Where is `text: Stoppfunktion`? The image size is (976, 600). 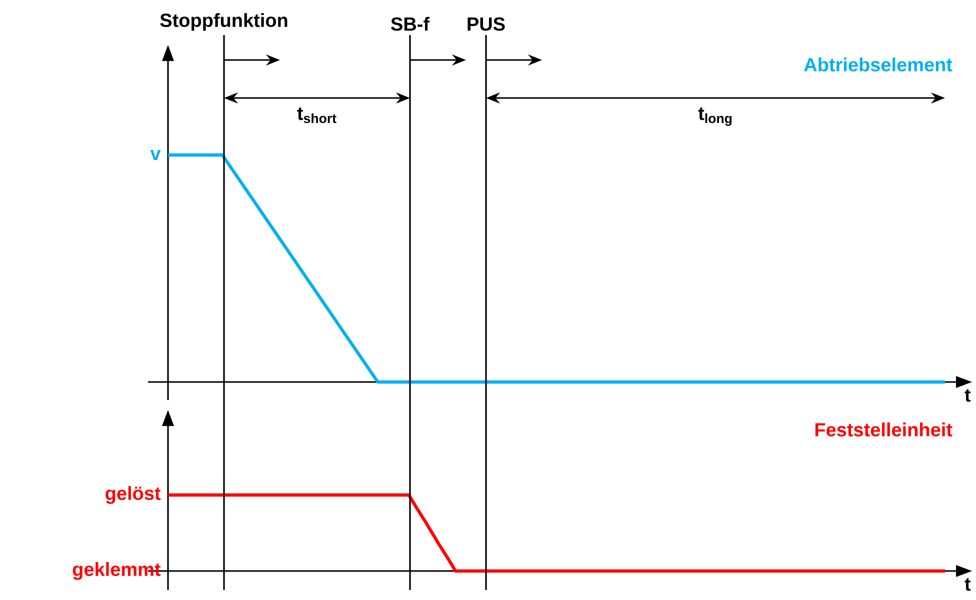 text: Stoppfunktion is located at coordinates (224, 22).